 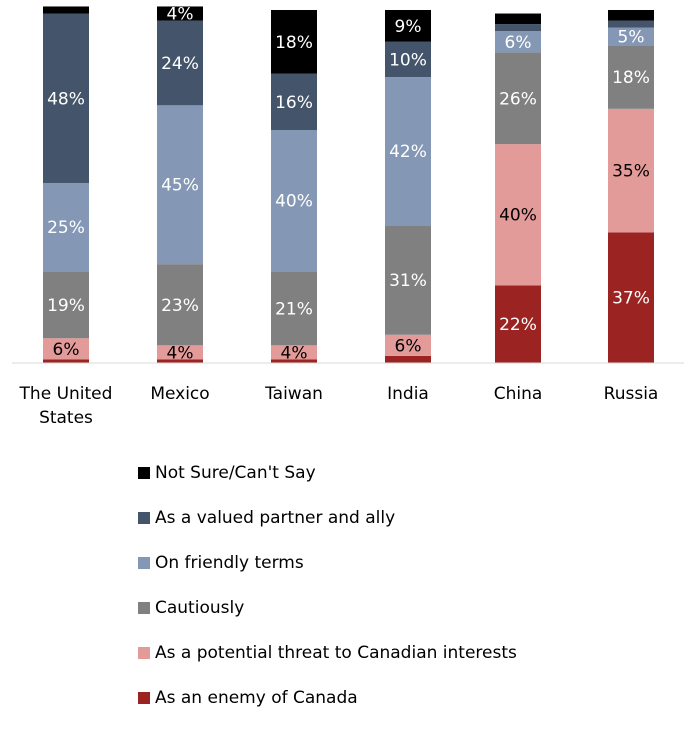 I want to click on data-label: 5%, so click(x=631, y=37).